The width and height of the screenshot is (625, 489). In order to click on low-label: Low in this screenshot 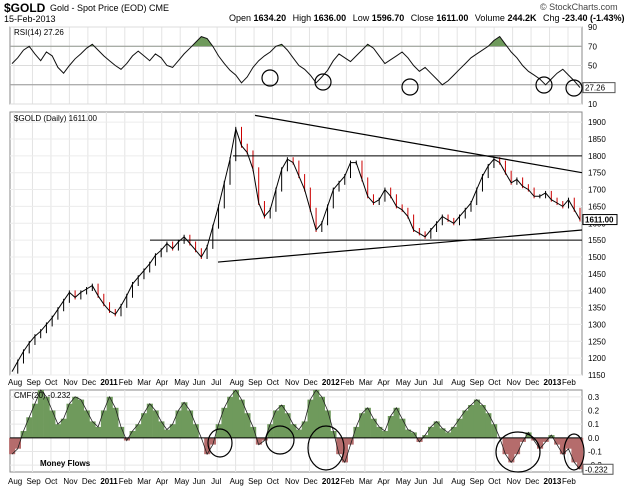, I will do `click(361, 18)`.